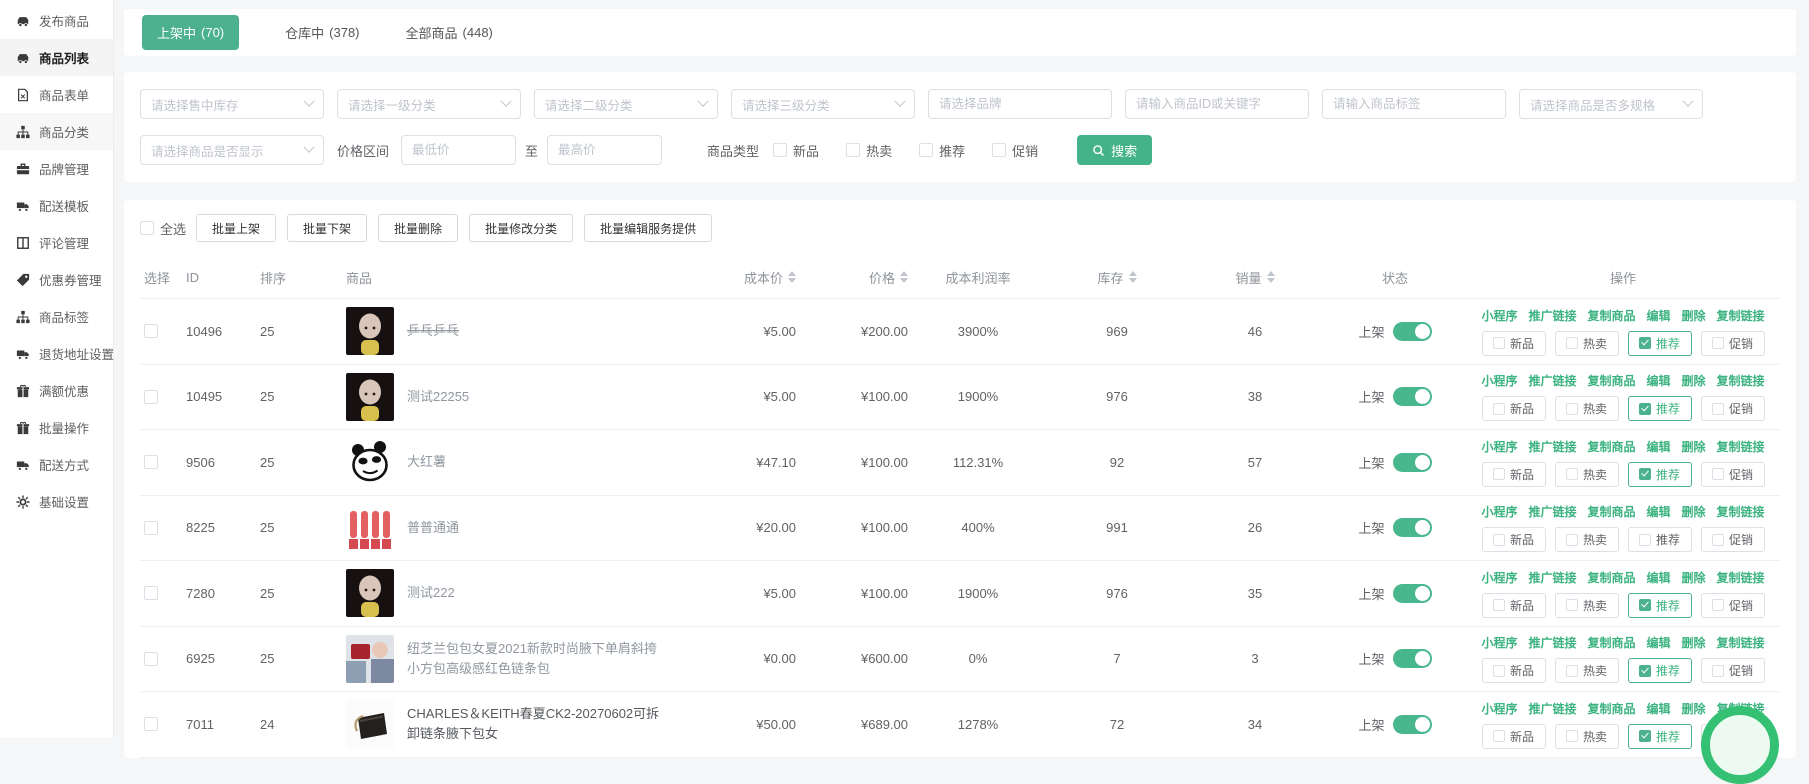 The image size is (1809, 784). I want to click on sort-asc-icon, so click(1270, 273).